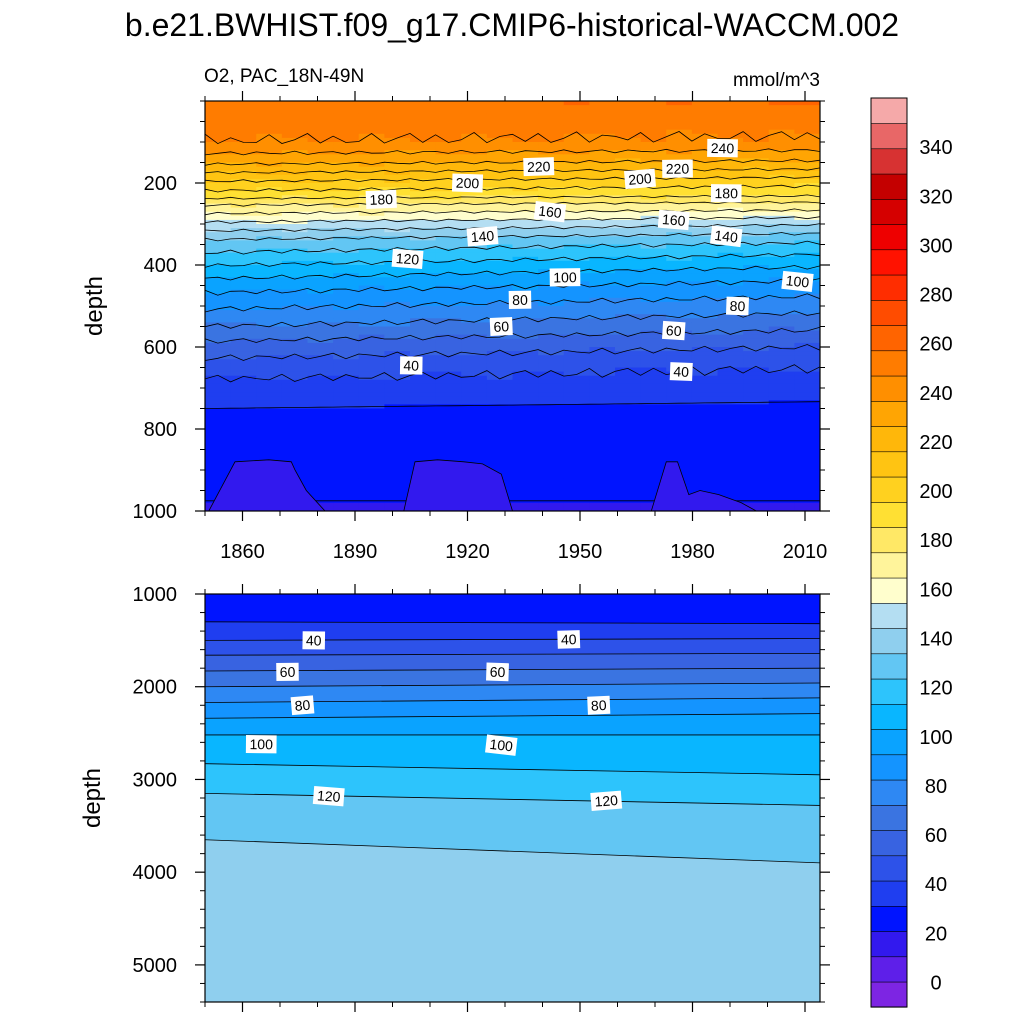 The width and height of the screenshot is (1024, 1024). I want to click on lower-contour-label-box, so click(606, 800).